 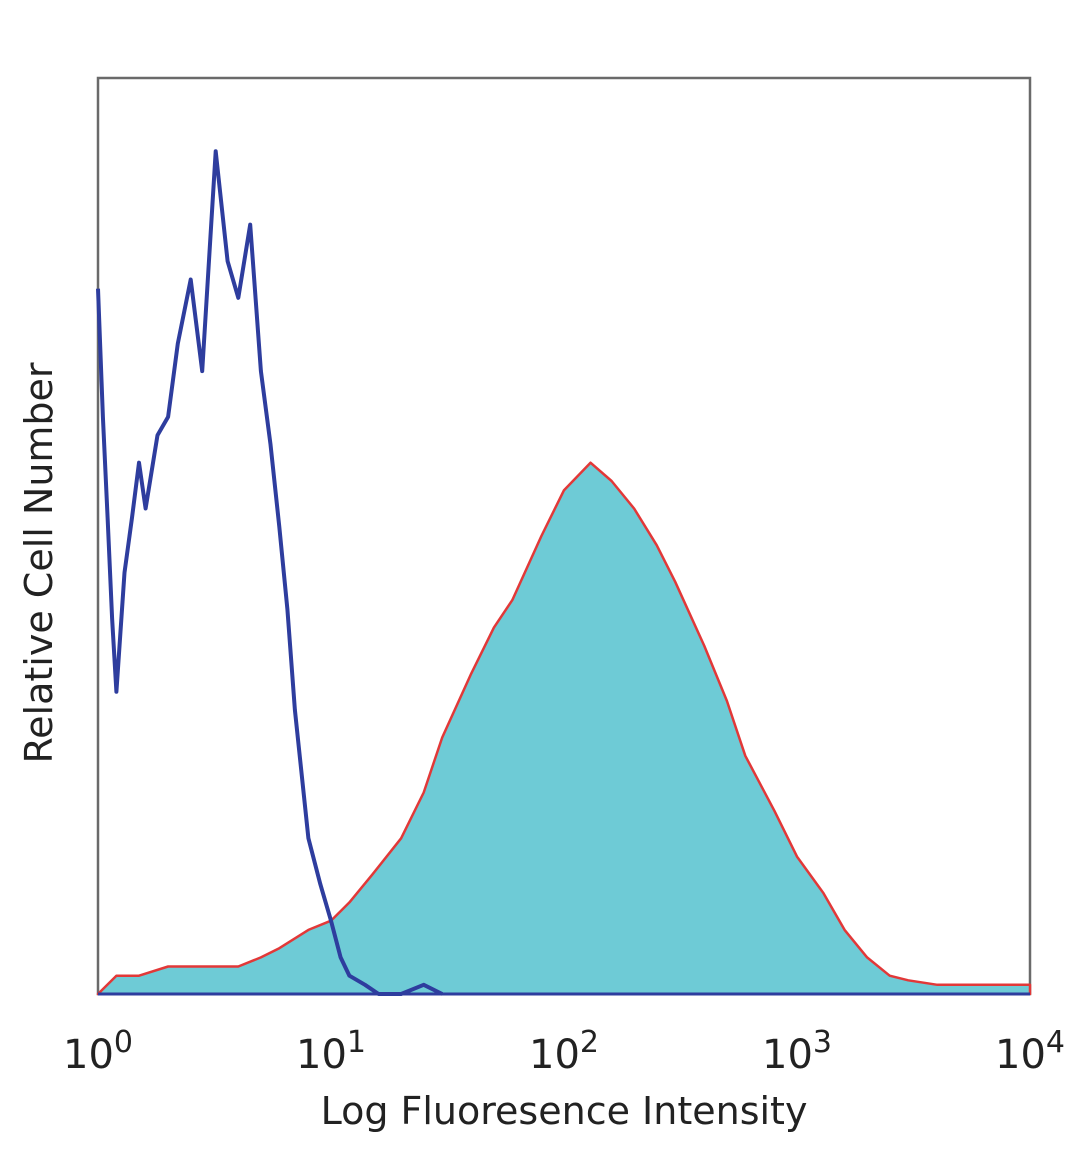 I want to click on x-tick-label: 100, so click(x=98, y=1051).